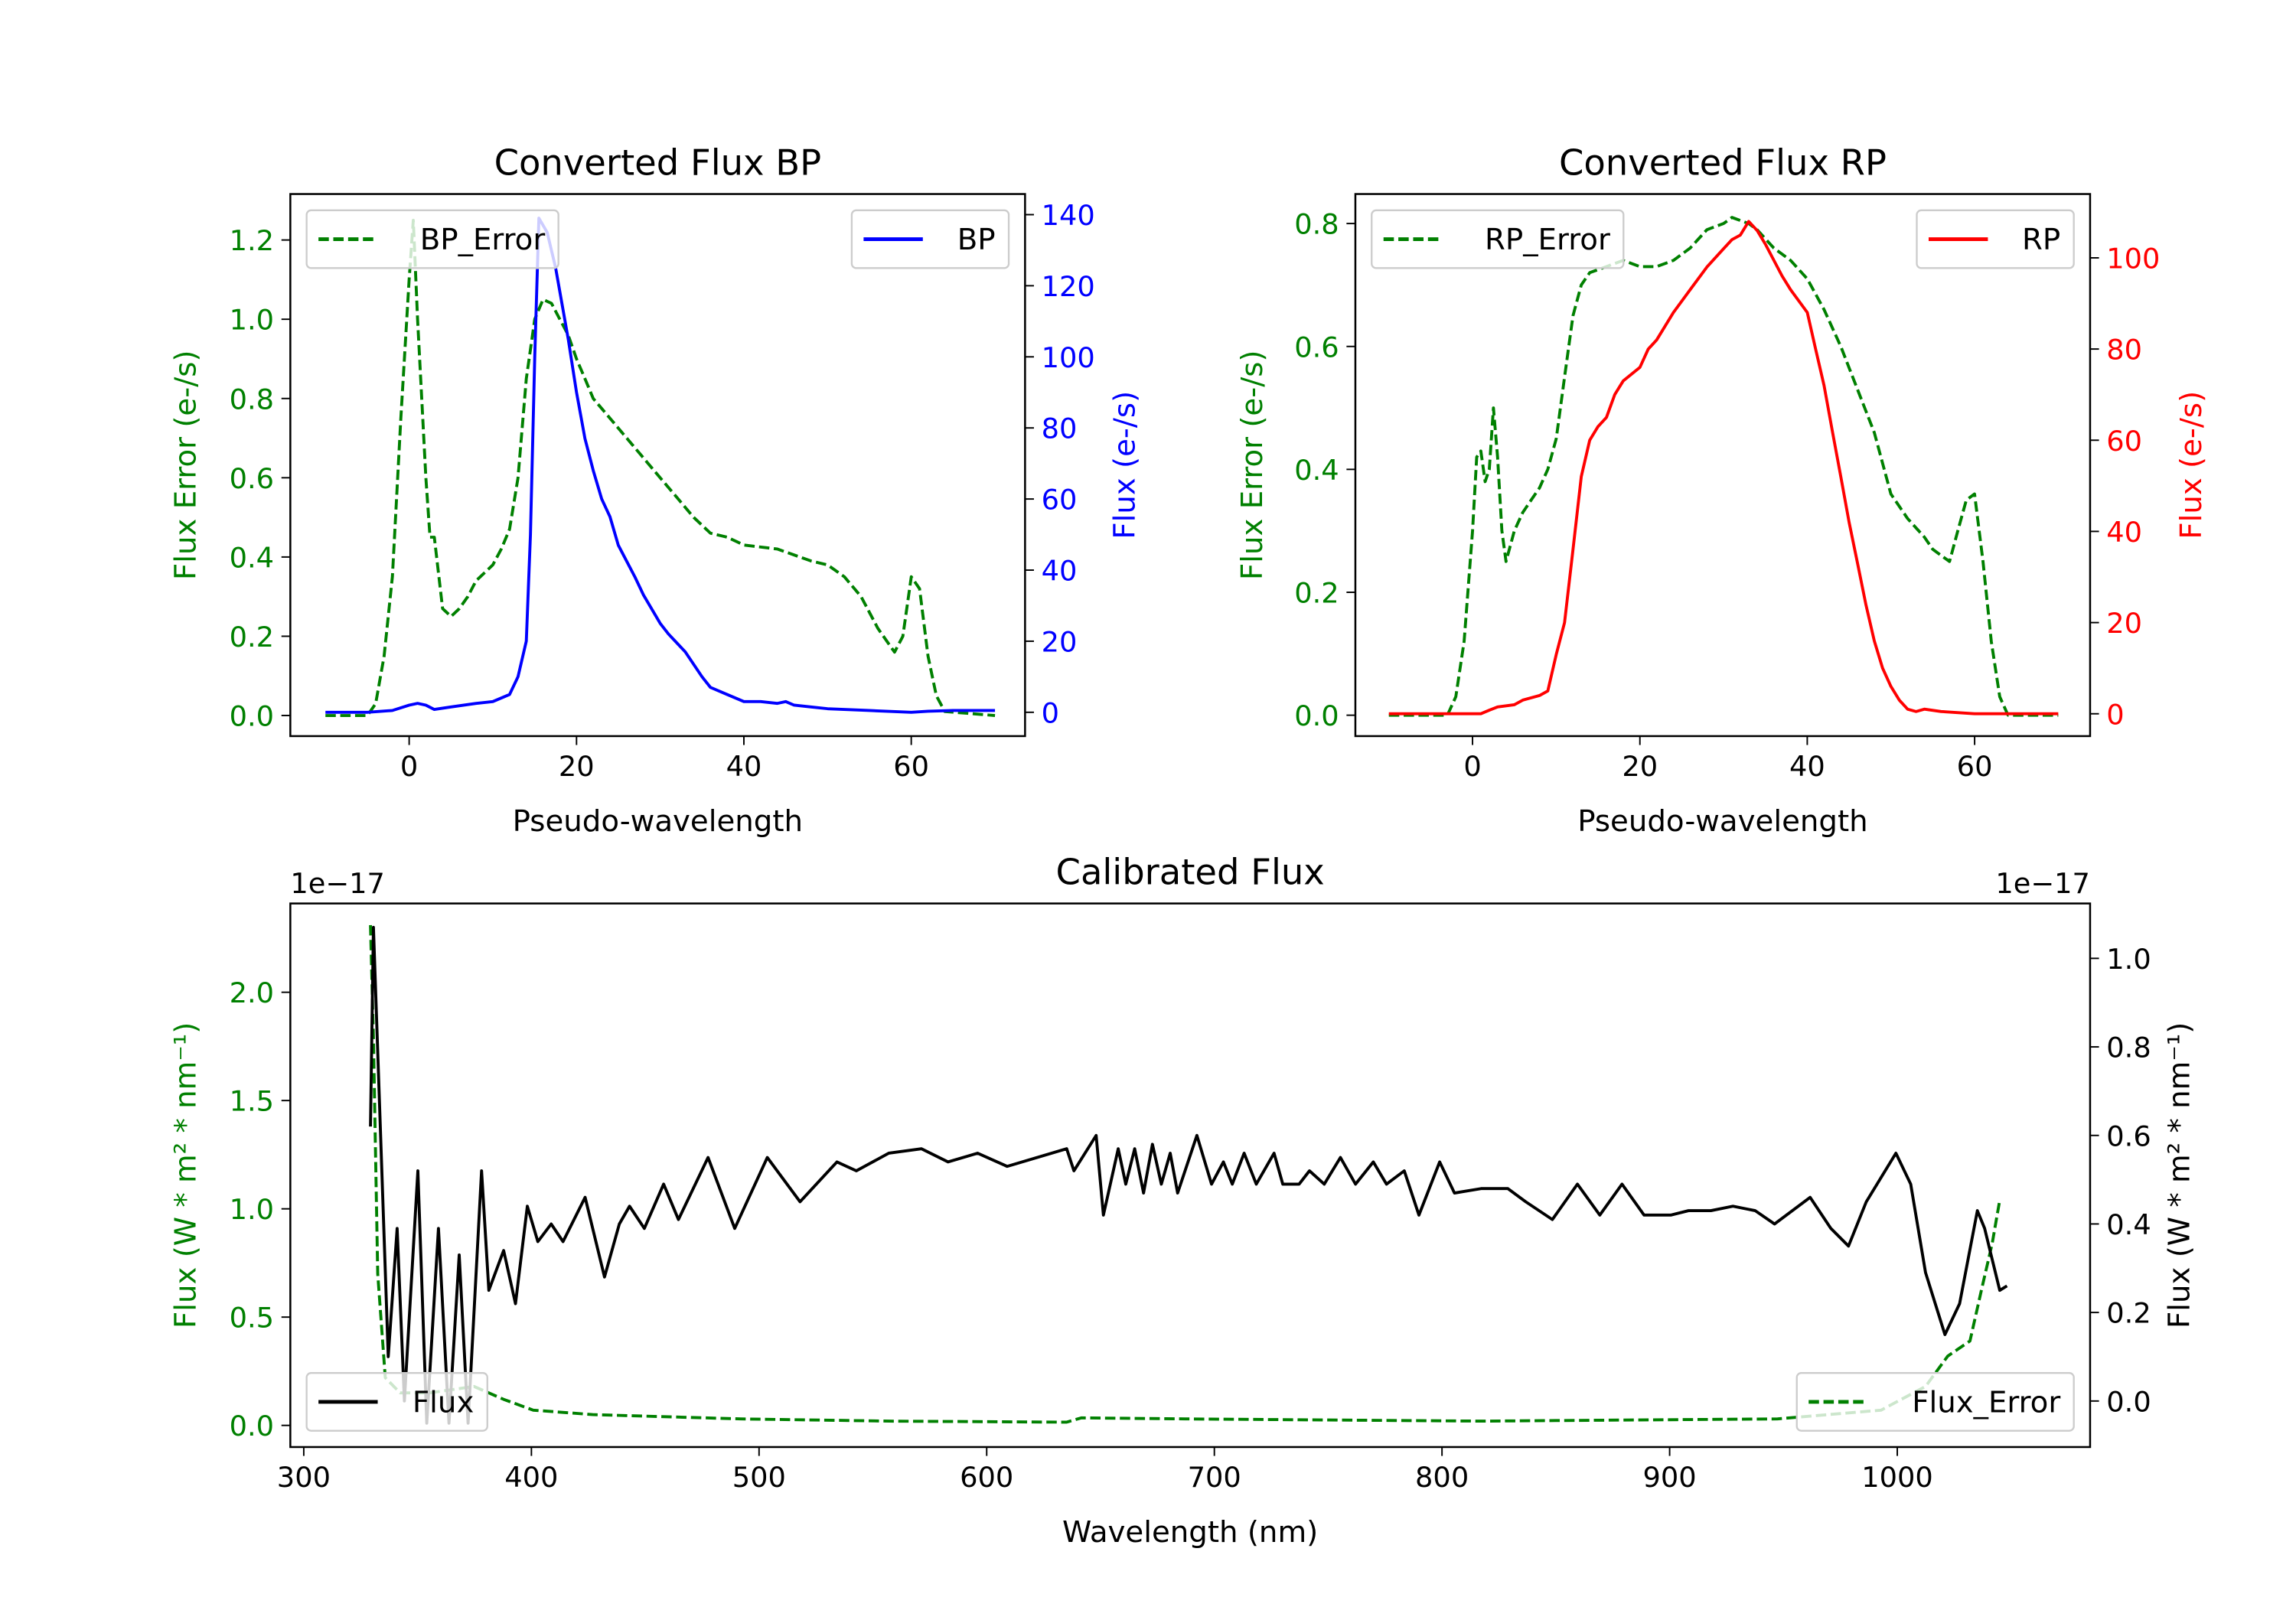 The height and width of the screenshot is (1607, 2296). I want to click on y-right-tick-label: 0.8, so click(2128, 1048).